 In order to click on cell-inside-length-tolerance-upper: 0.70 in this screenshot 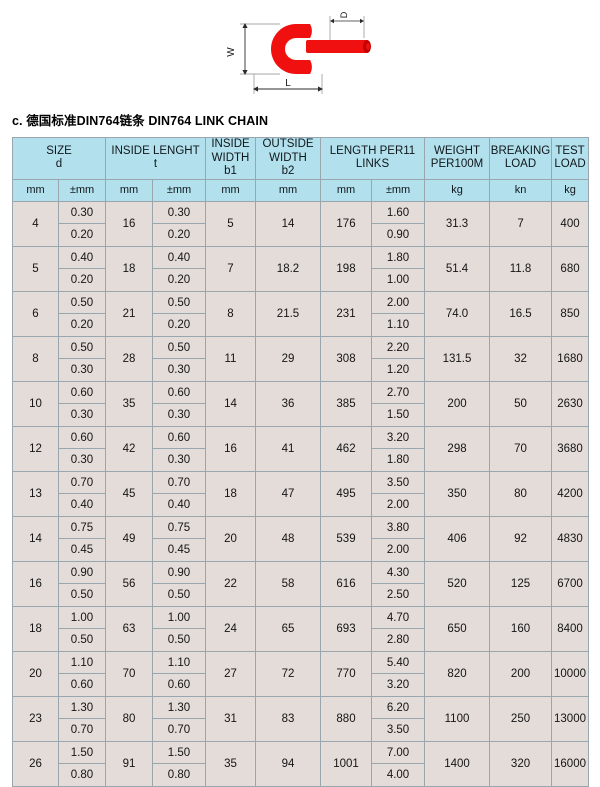, I will do `click(179, 482)`.